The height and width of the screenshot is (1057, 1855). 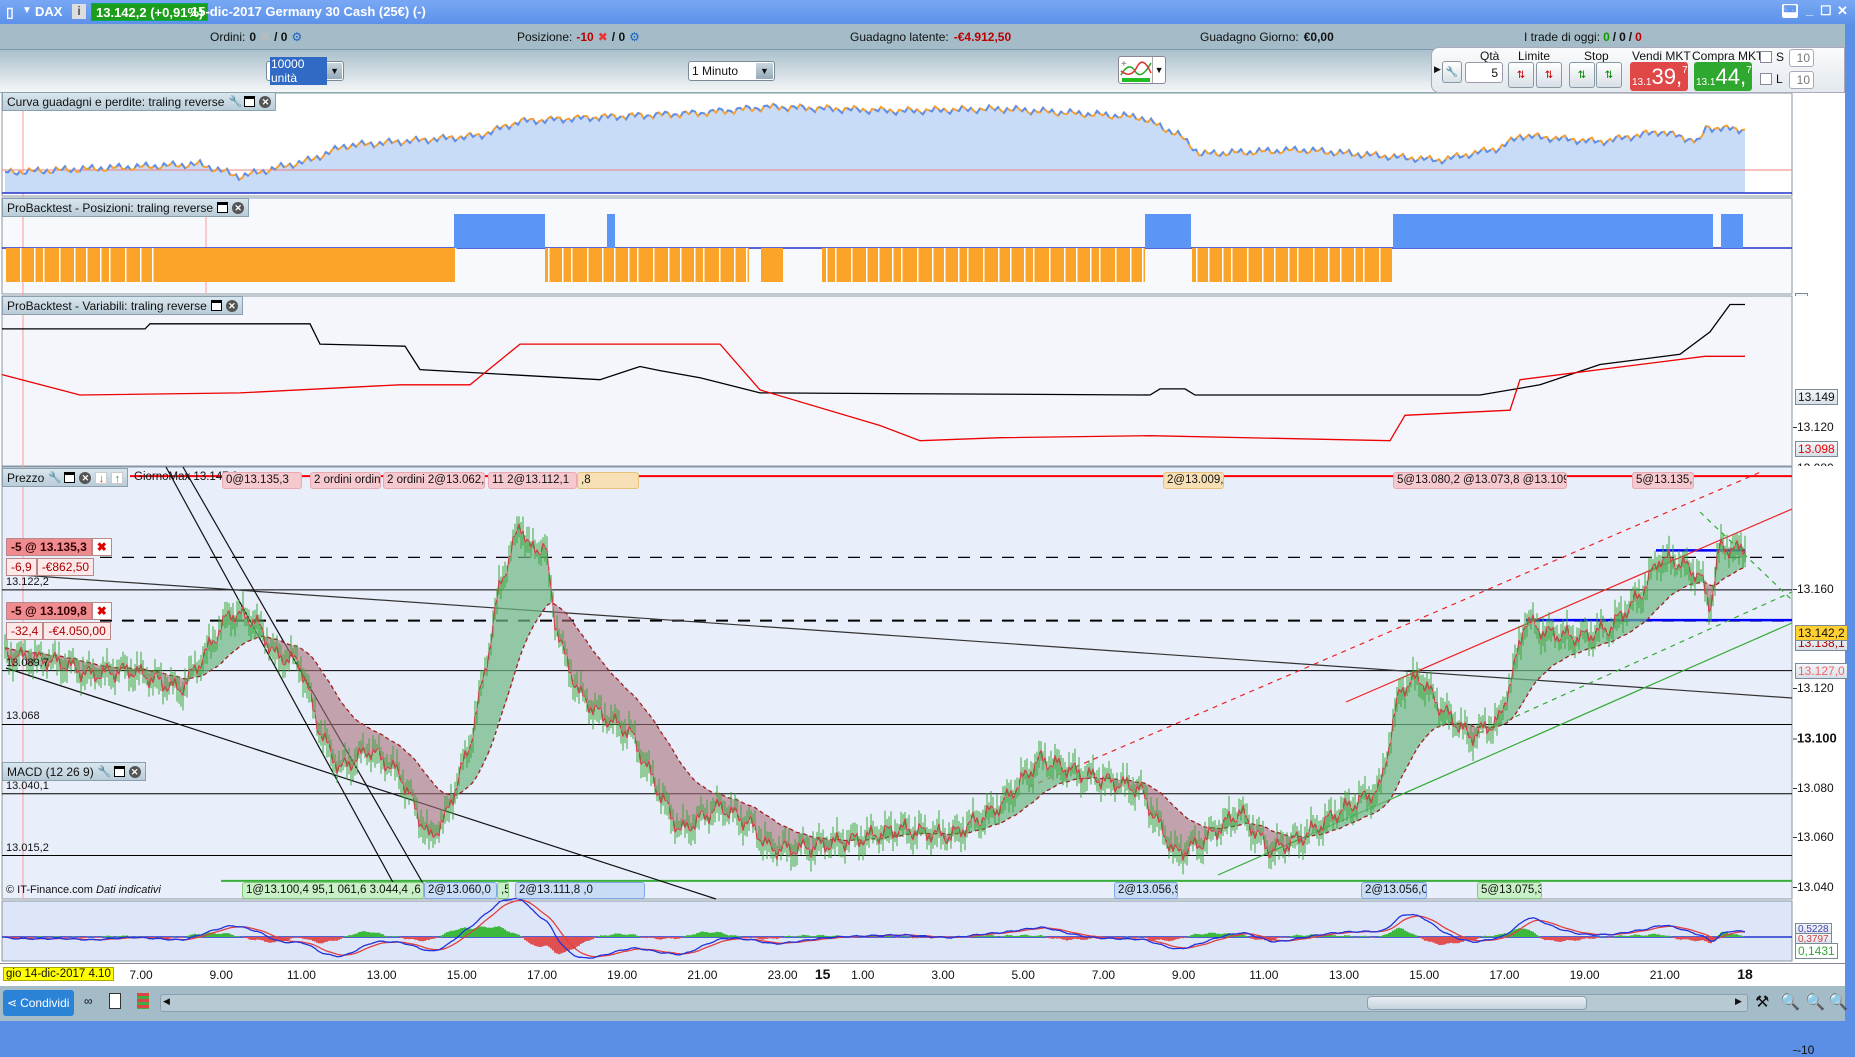 I want to click on l-value-input: 10, so click(x=1801, y=80).